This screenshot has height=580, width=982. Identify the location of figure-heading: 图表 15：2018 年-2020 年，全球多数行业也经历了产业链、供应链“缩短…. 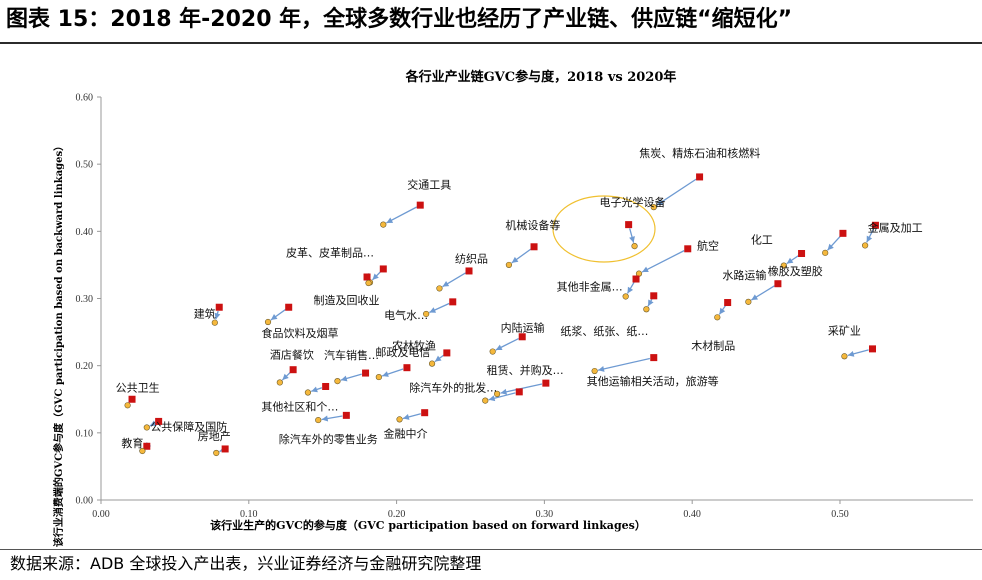
(399, 19).